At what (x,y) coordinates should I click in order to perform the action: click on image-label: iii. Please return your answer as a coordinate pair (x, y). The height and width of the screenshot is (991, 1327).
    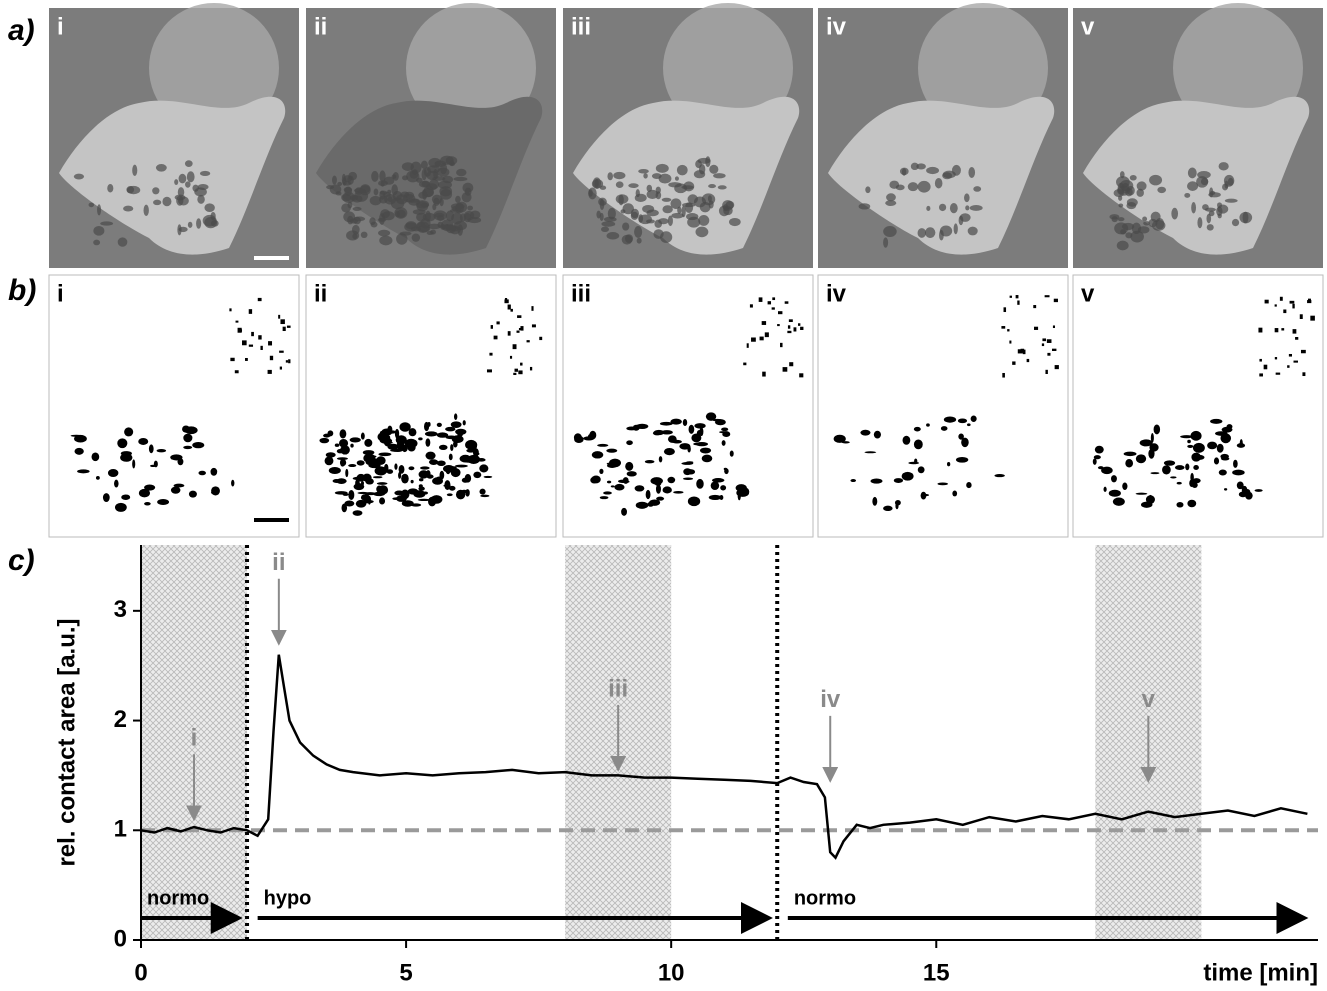
    Looking at the image, I should click on (581, 293).